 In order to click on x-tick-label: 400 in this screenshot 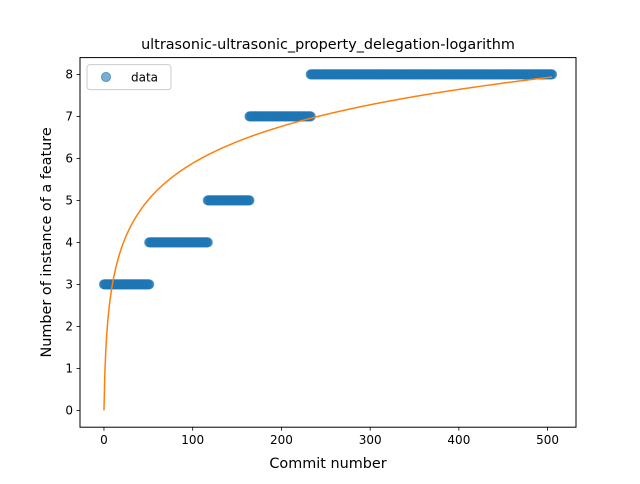, I will do `click(458, 440)`.